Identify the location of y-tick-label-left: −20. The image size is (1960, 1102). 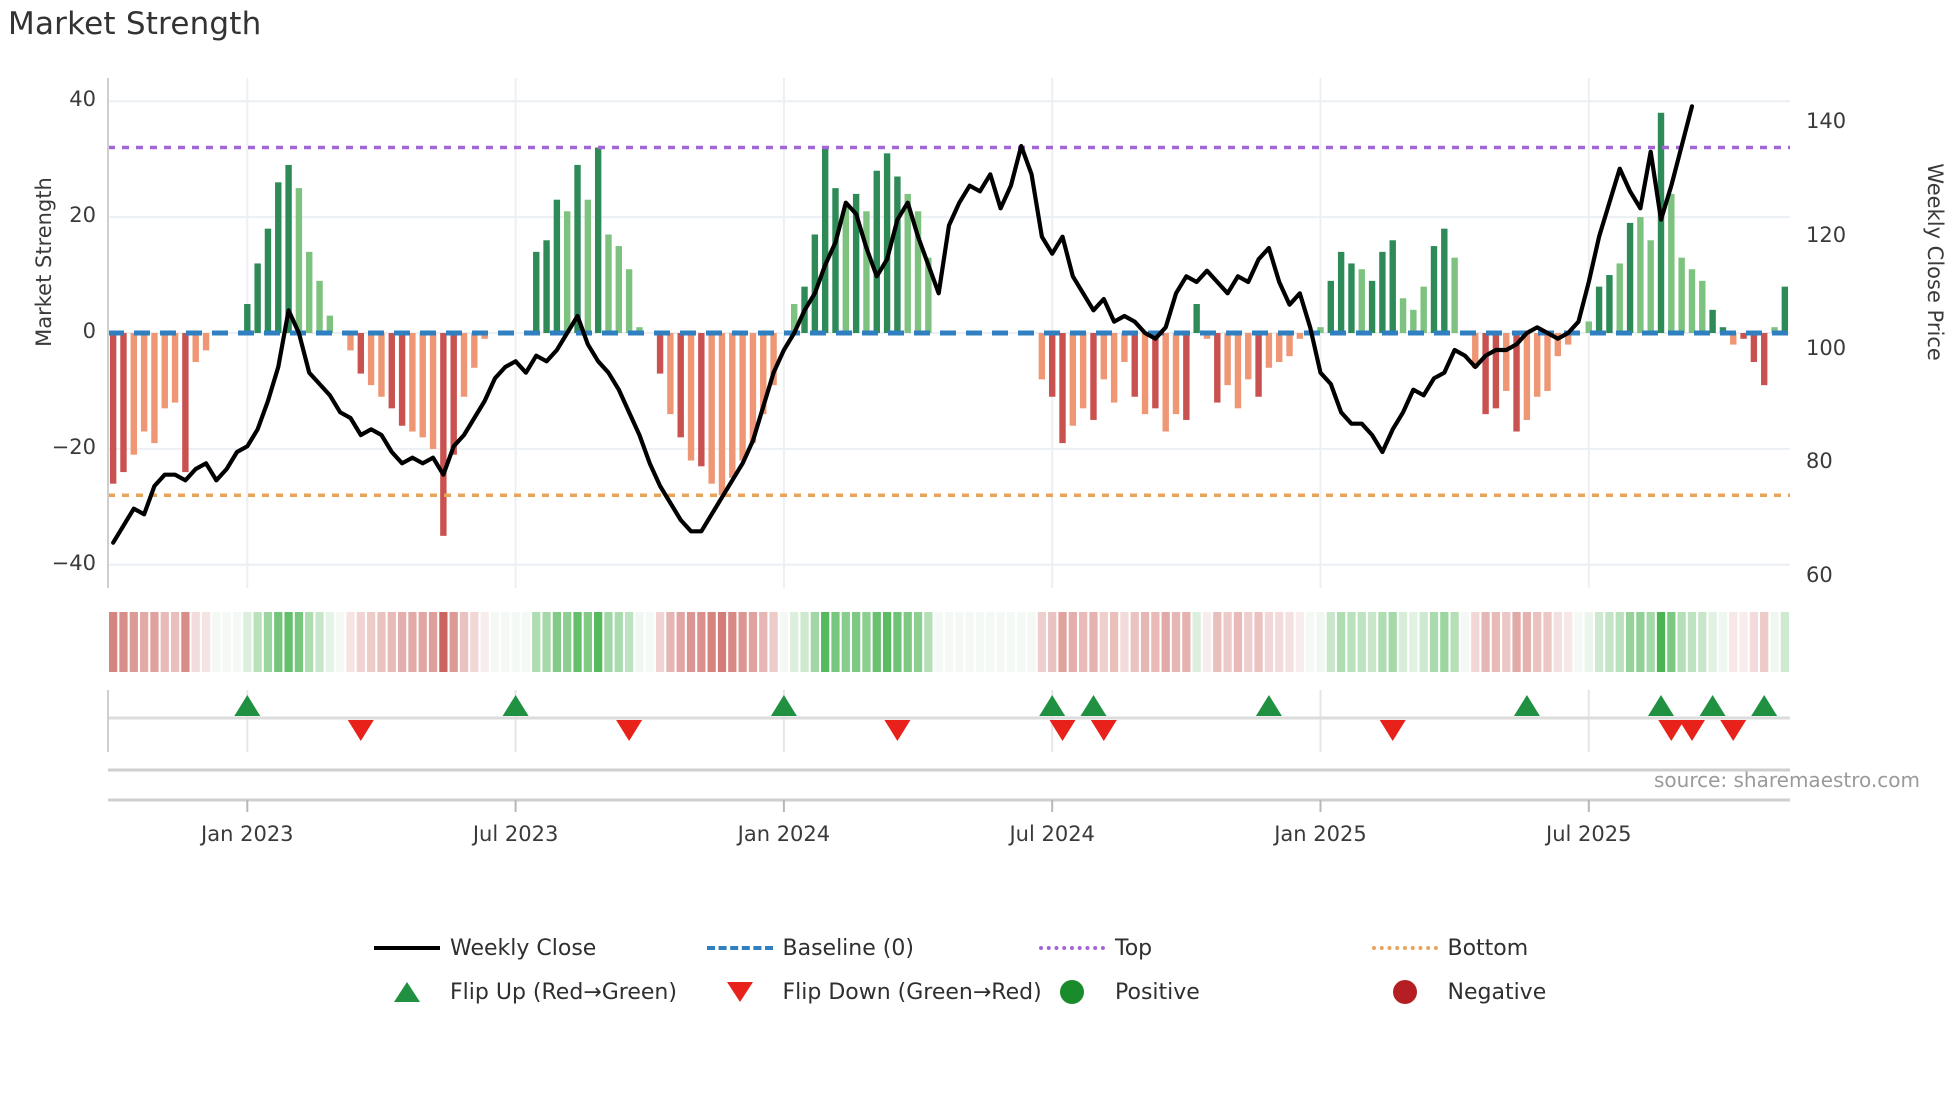
(73, 446).